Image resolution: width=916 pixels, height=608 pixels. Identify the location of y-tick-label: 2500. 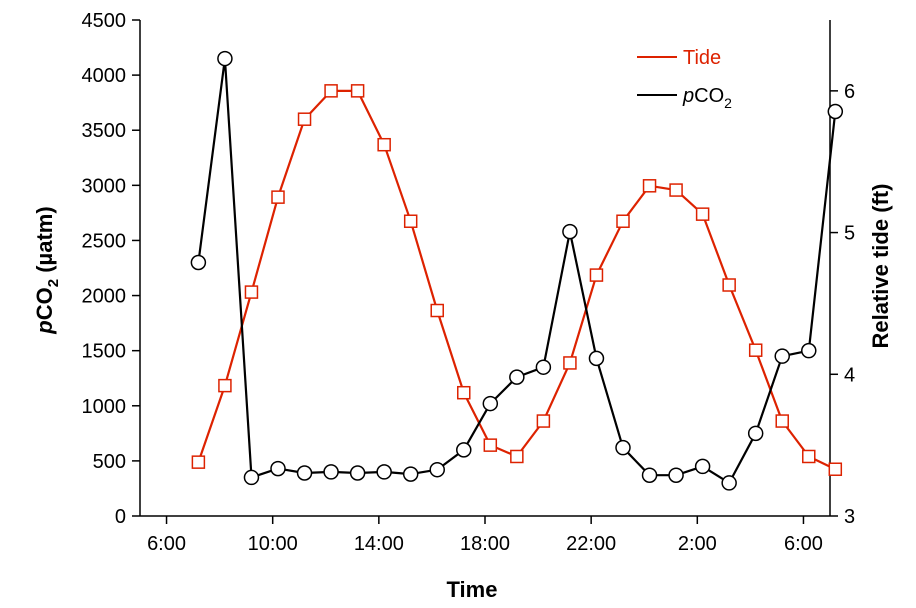
(104, 241).